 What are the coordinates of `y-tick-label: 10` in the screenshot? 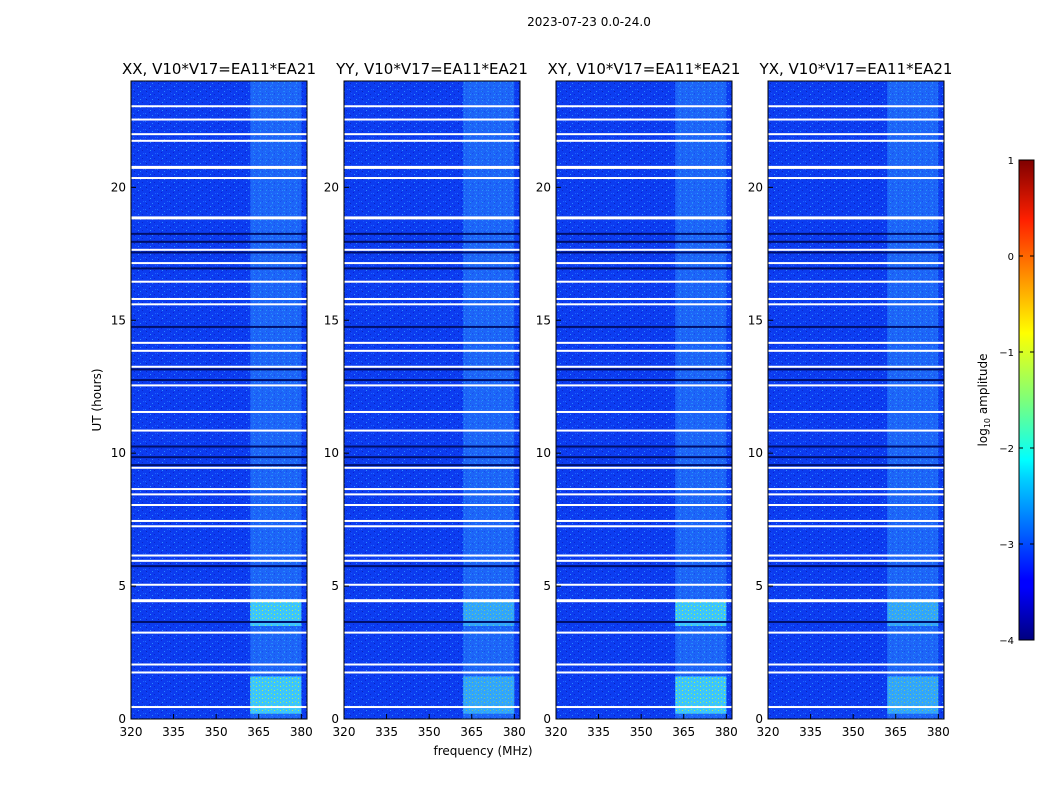 It's located at (543, 453).